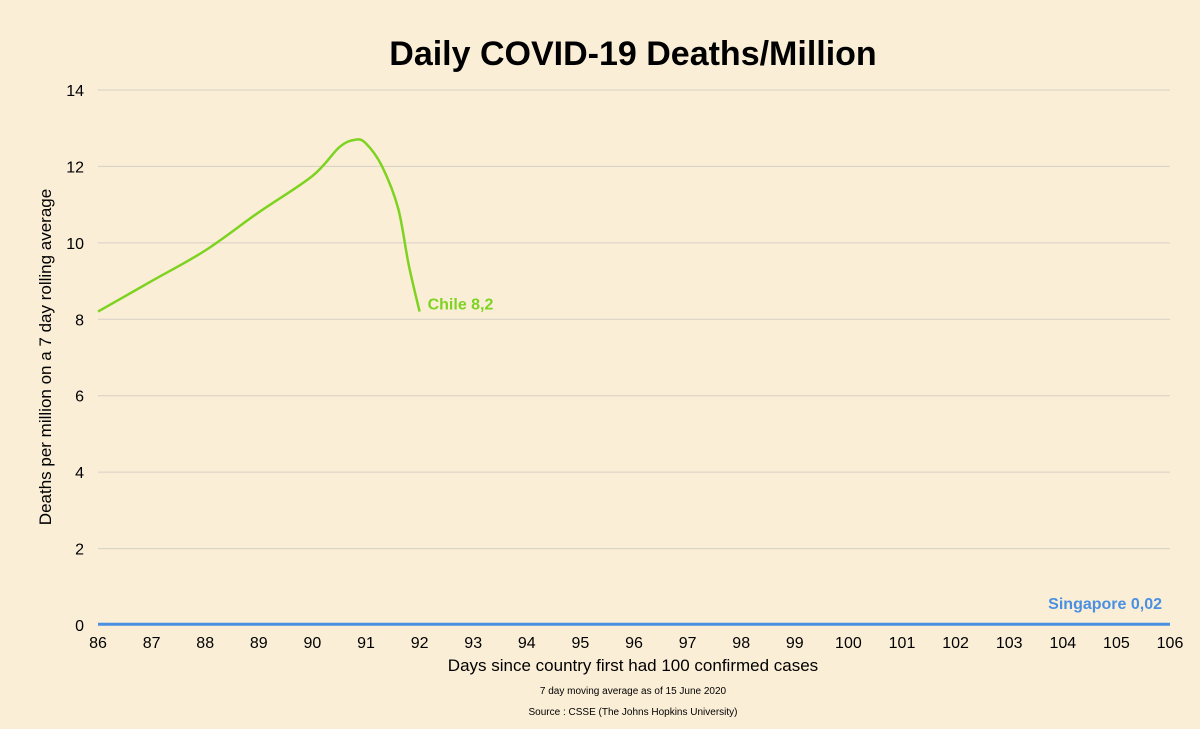 The height and width of the screenshot is (729, 1200). What do you see at coordinates (79, 550) in the screenshot?
I see `y-tick-2: 2` at bounding box center [79, 550].